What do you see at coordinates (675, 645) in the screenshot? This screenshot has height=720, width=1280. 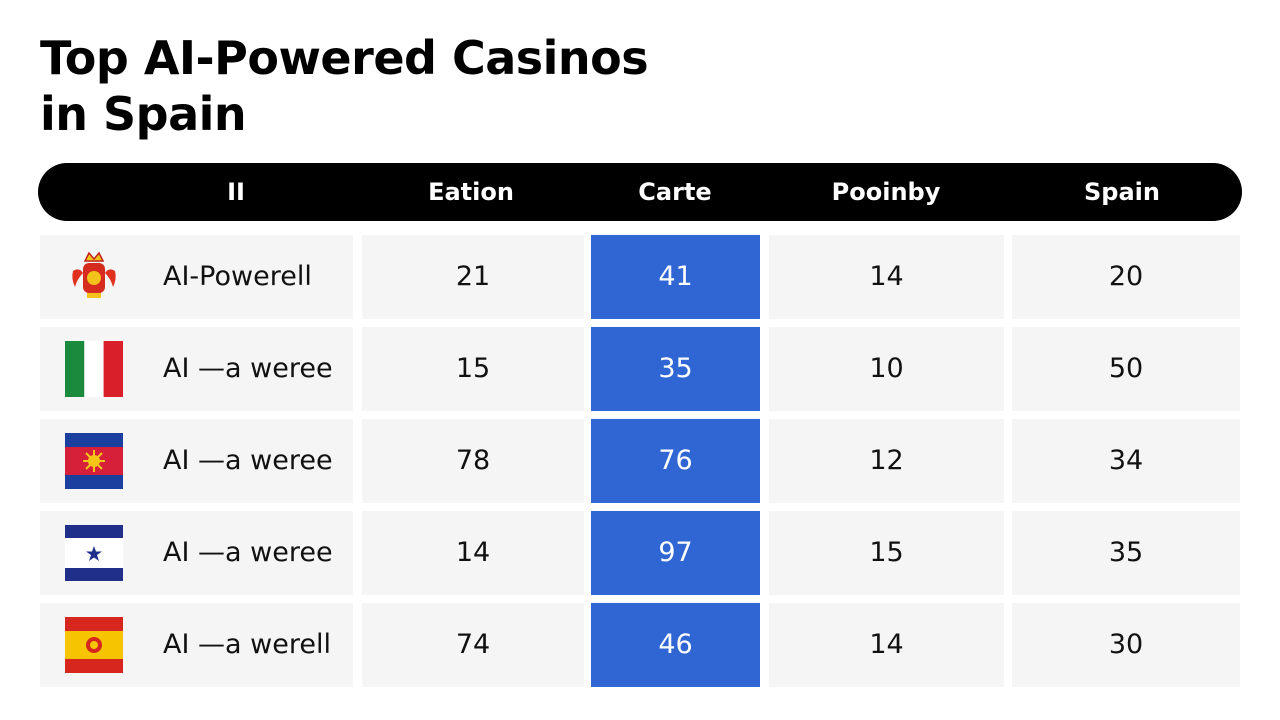 I see `value-cell: 46` at bounding box center [675, 645].